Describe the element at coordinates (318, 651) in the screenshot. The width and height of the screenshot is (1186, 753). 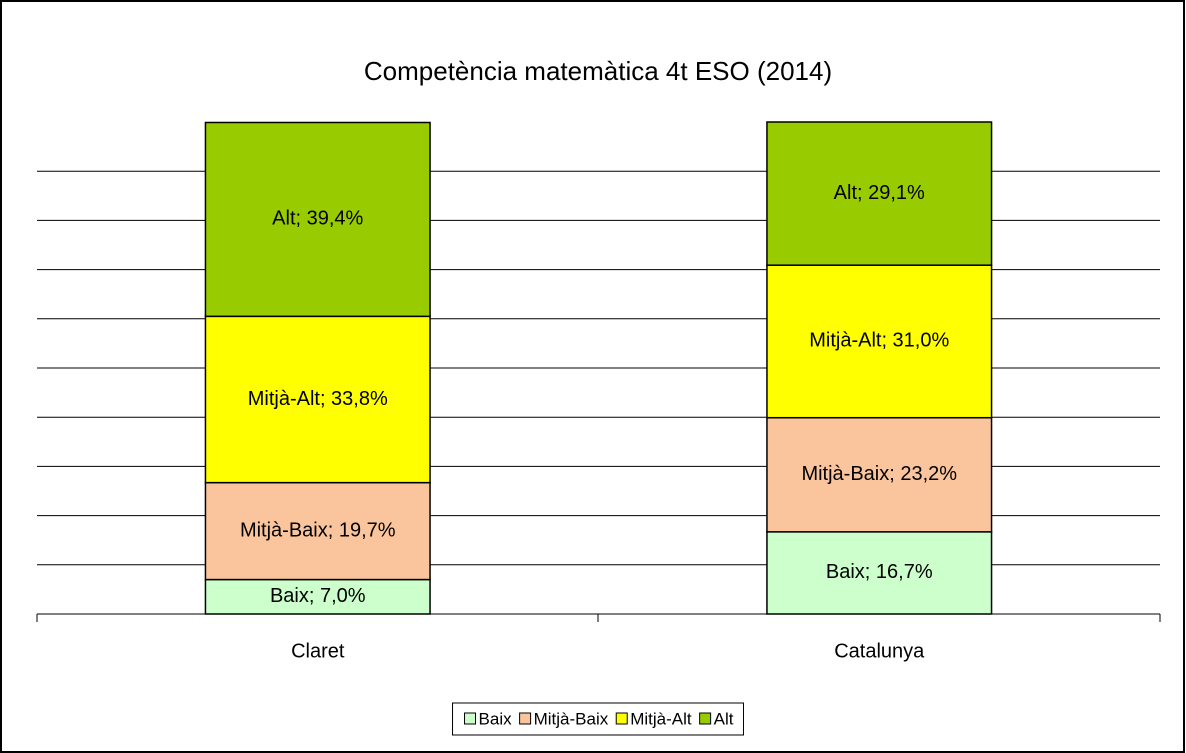
I see `x-tick-label: Claret` at that location.